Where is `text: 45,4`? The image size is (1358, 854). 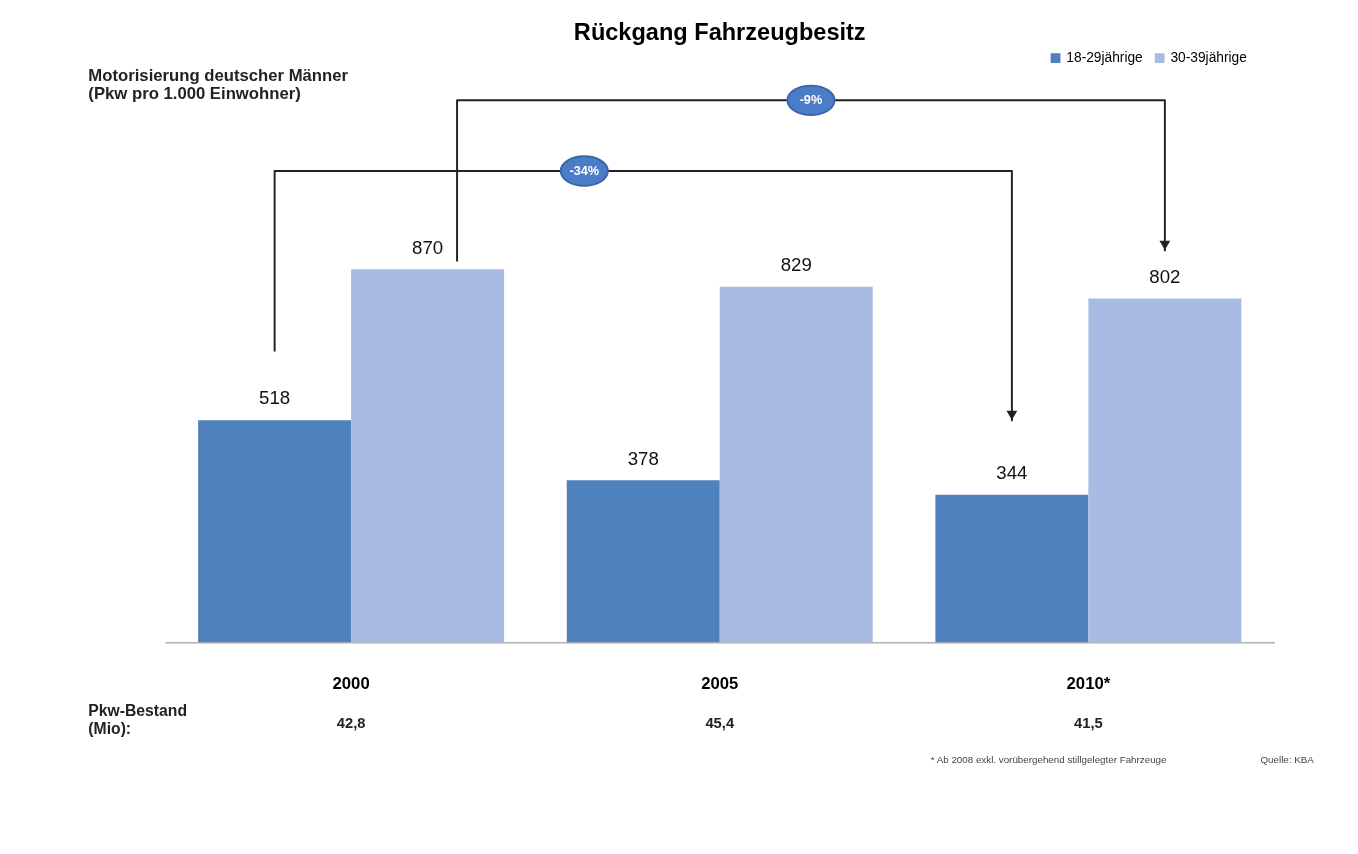 text: 45,4 is located at coordinates (720, 722).